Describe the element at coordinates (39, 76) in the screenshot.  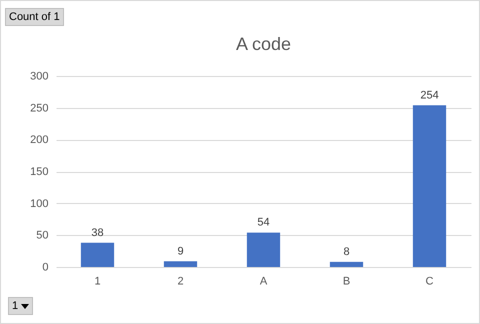
I see `y-tick-label: 300` at that location.